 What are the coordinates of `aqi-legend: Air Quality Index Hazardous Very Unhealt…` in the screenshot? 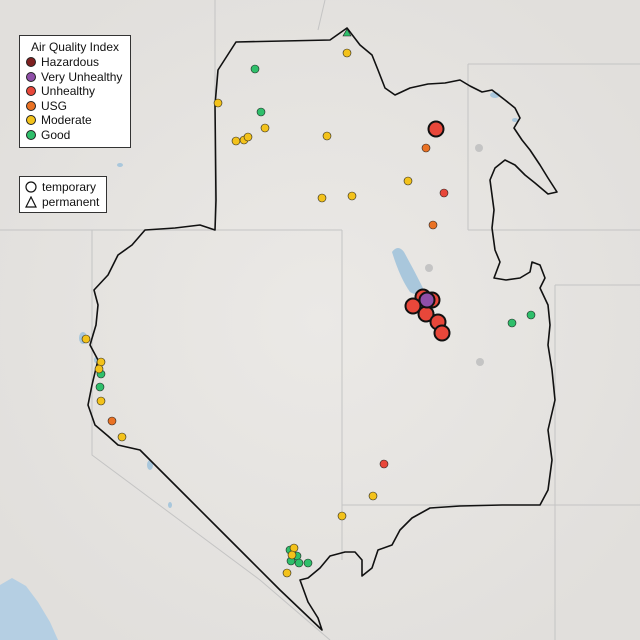 It's located at (75, 91).